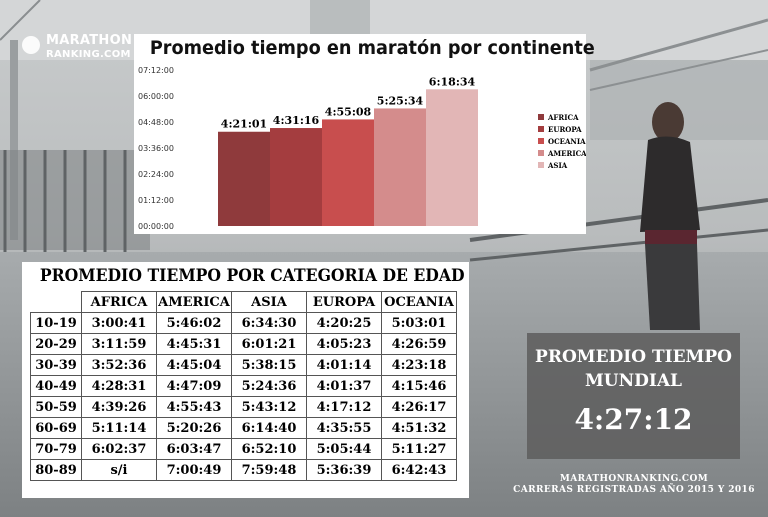  Describe the element at coordinates (194, 302) in the screenshot. I see `col-header-america: AMERICA` at that location.